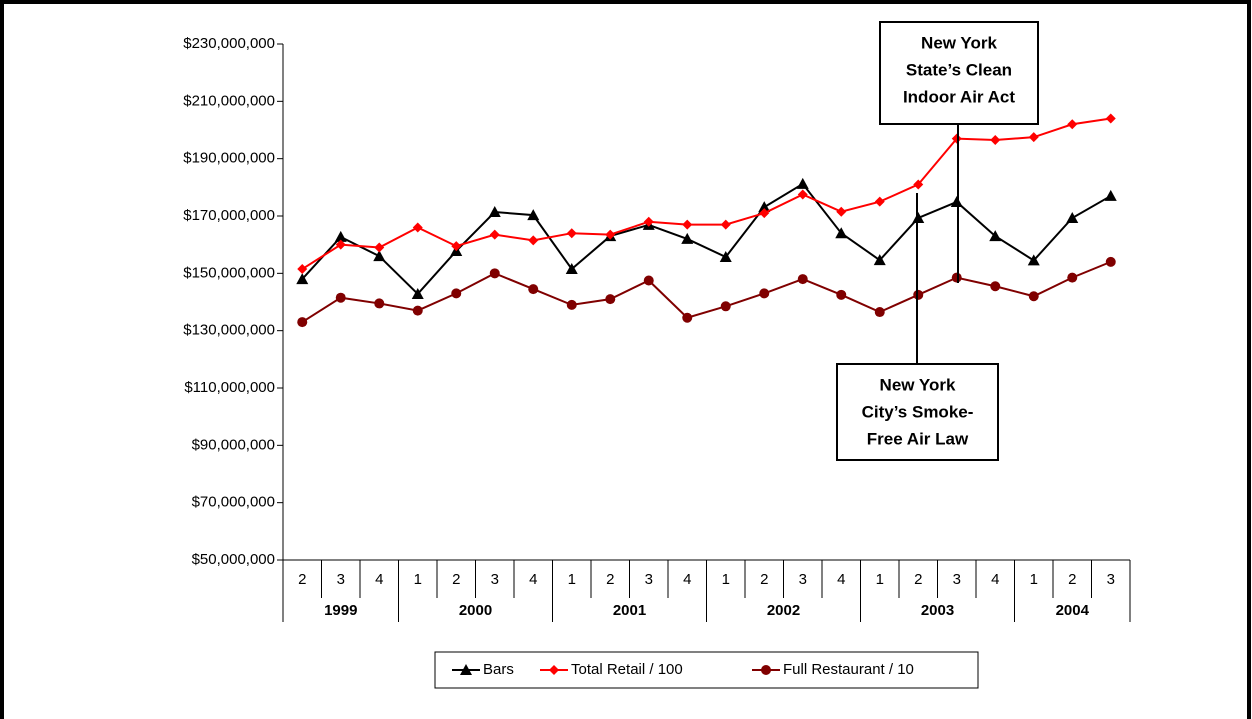 This screenshot has width=1252, height=719. Describe the element at coordinates (1073, 610) in the screenshot. I see `group-label: 2004` at that location.